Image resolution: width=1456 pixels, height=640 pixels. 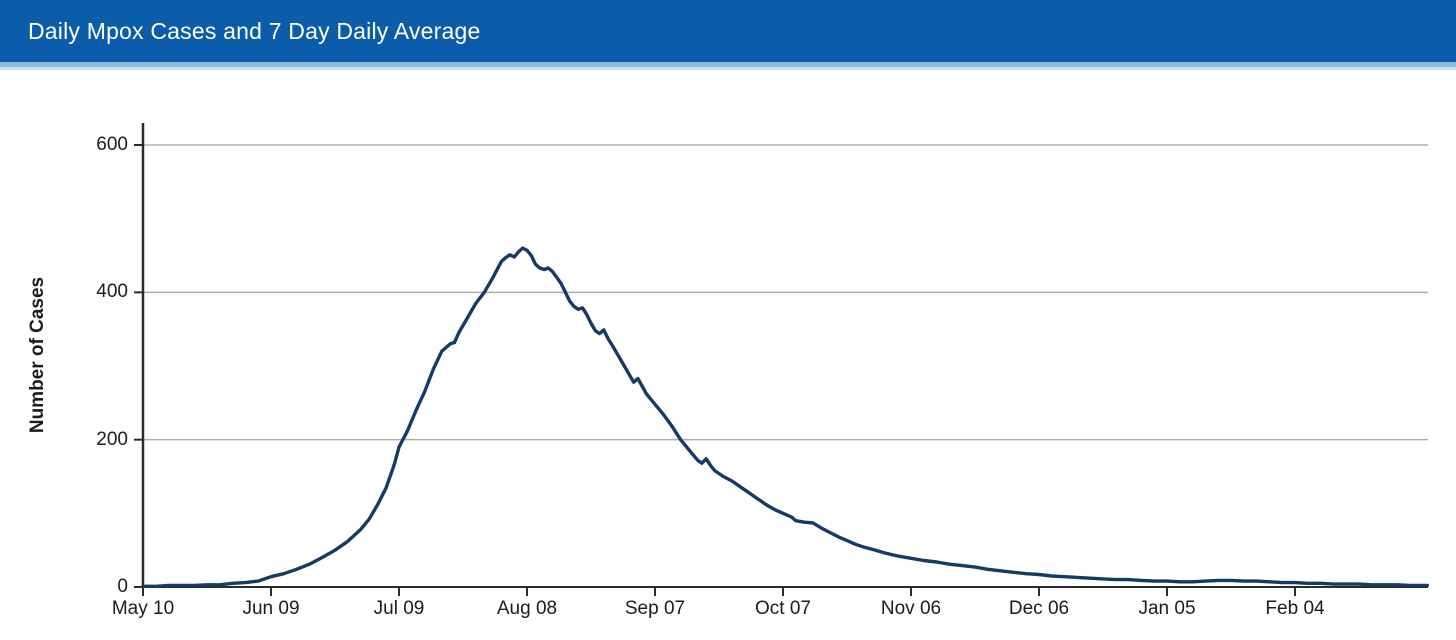 What do you see at coordinates (271, 608) in the screenshot?
I see `x-tick-label-jun-09: Jun 09` at bounding box center [271, 608].